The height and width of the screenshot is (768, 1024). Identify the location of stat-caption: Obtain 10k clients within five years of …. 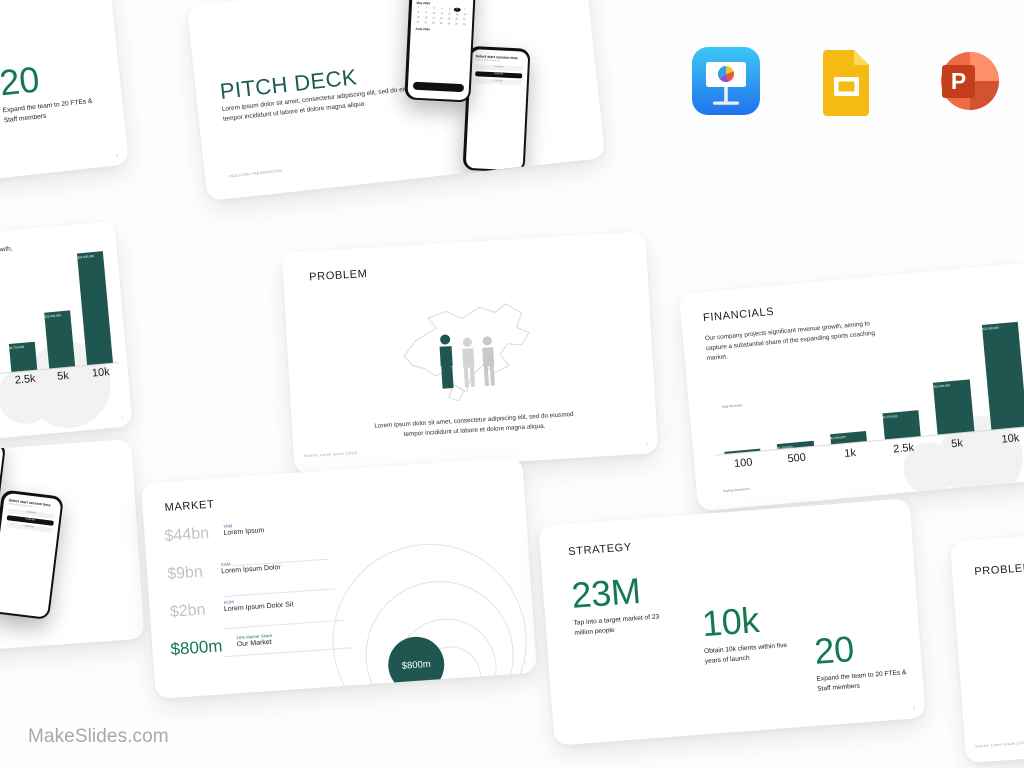
(745, 653).